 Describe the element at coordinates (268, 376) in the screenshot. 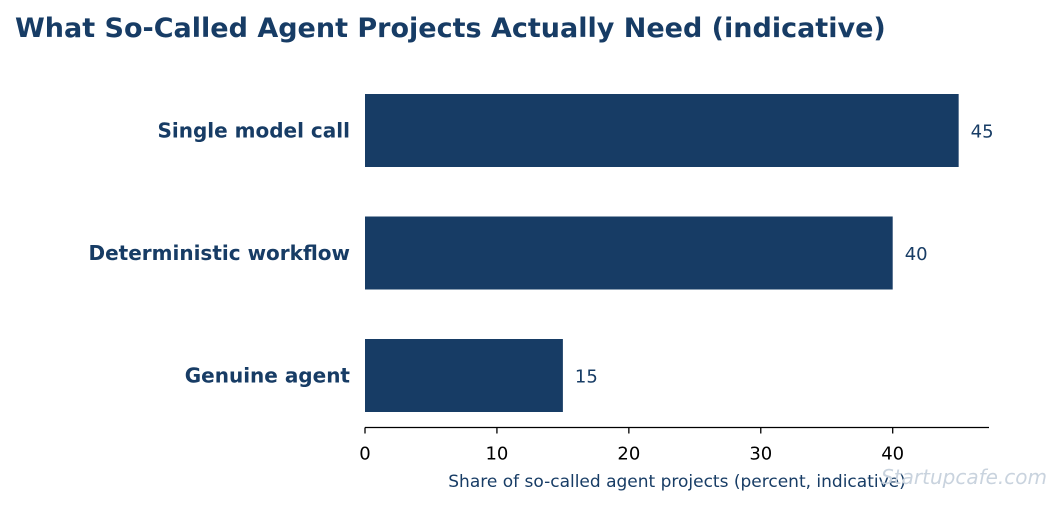

I see `category-label-2: Genuine agent` at that location.